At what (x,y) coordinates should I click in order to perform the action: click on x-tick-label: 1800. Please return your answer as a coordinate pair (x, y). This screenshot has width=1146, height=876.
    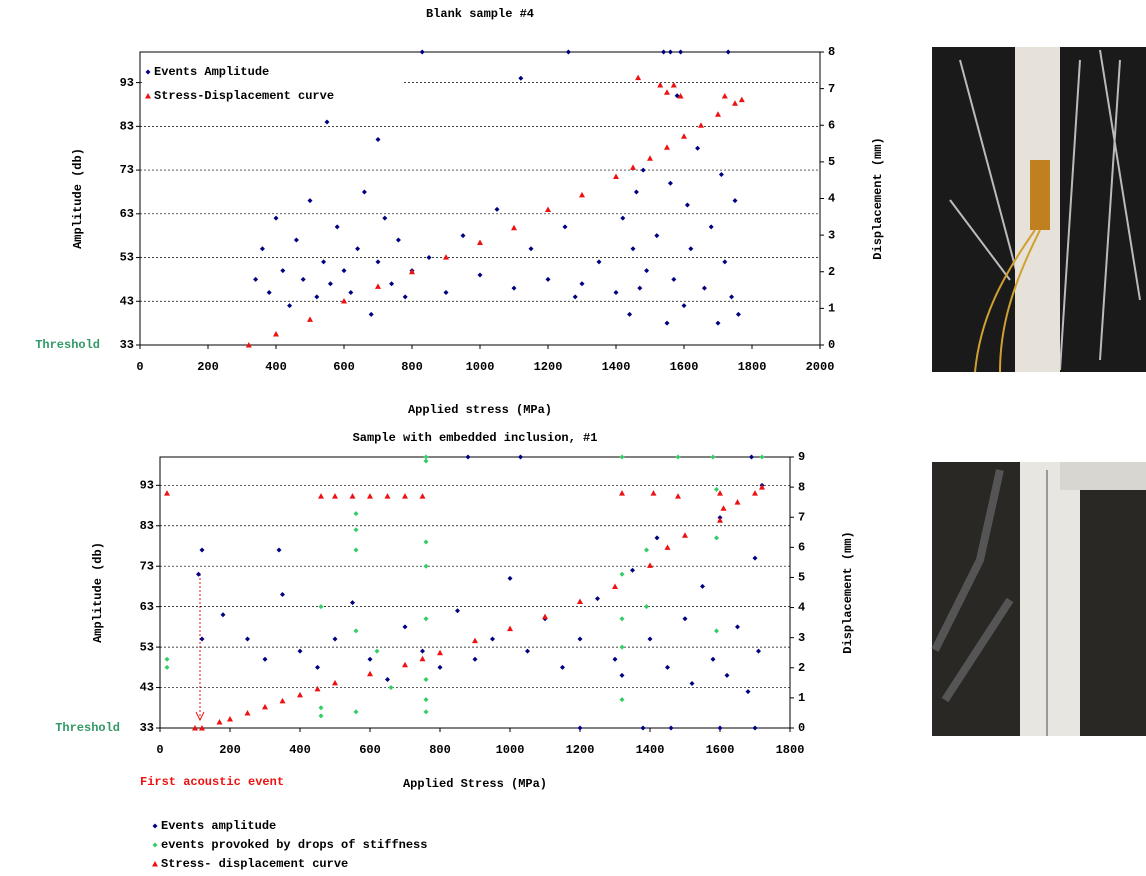
    Looking at the image, I should click on (790, 750).